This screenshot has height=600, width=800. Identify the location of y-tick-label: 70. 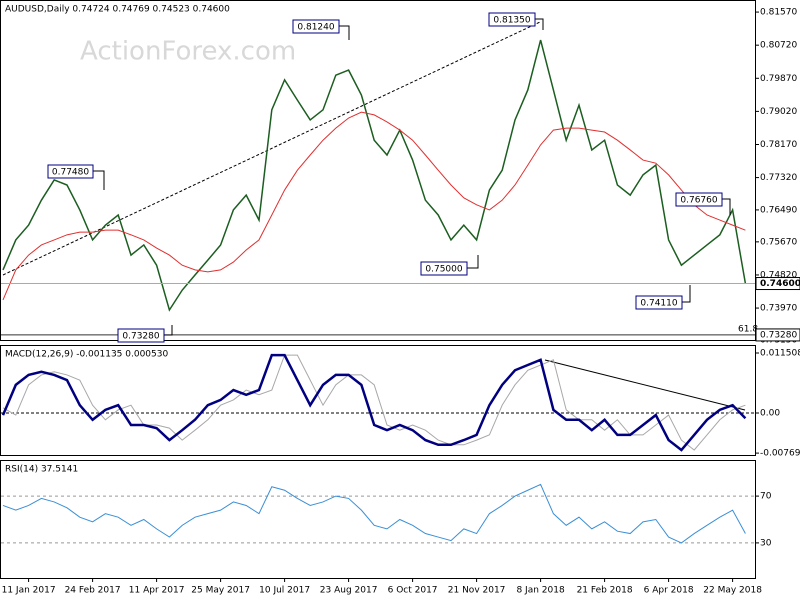
(766, 497).